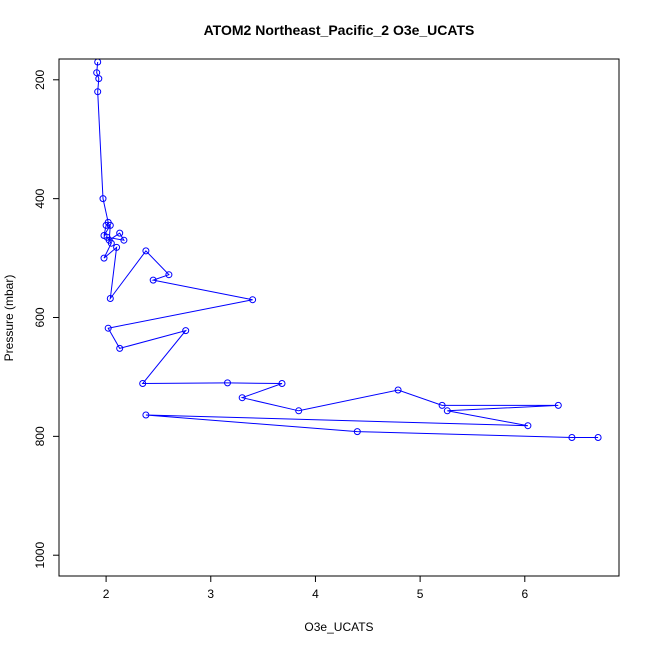  What do you see at coordinates (40, 317) in the screenshot?
I see `y-tick-label: 600` at bounding box center [40, 317].